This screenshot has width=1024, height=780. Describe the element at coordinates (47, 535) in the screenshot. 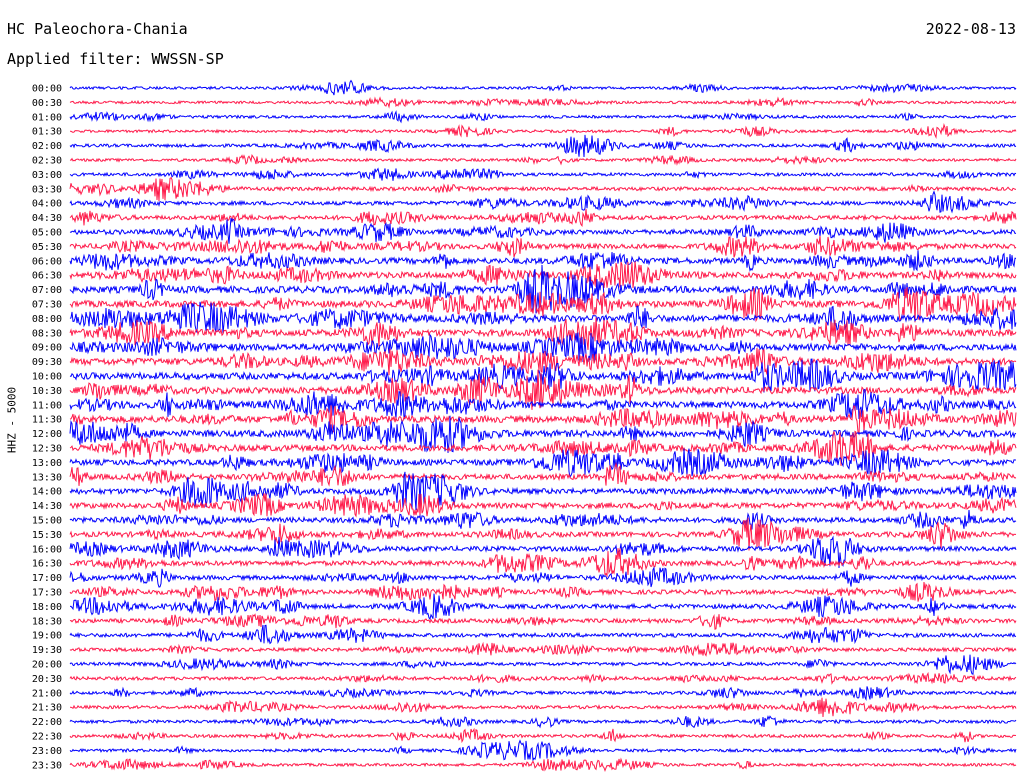

I see `time-tick-label: 15:30` at that location.